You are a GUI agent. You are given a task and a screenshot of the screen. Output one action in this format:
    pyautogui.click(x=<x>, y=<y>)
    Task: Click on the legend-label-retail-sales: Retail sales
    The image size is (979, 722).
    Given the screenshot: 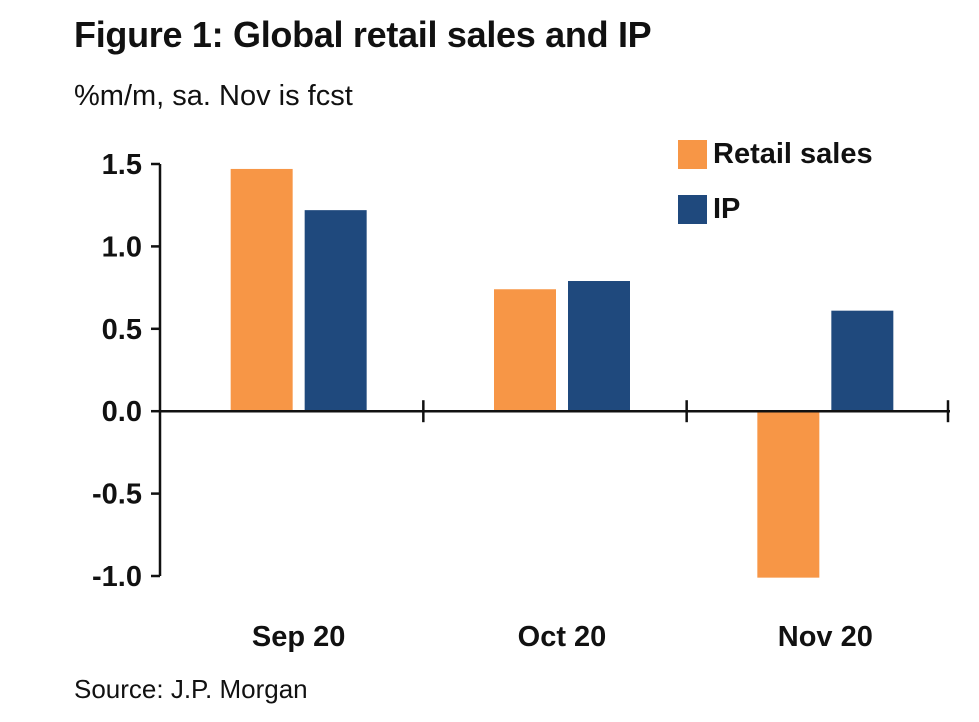 What is the action you would take?
    pyautogui.click(x=793, y=154)
    